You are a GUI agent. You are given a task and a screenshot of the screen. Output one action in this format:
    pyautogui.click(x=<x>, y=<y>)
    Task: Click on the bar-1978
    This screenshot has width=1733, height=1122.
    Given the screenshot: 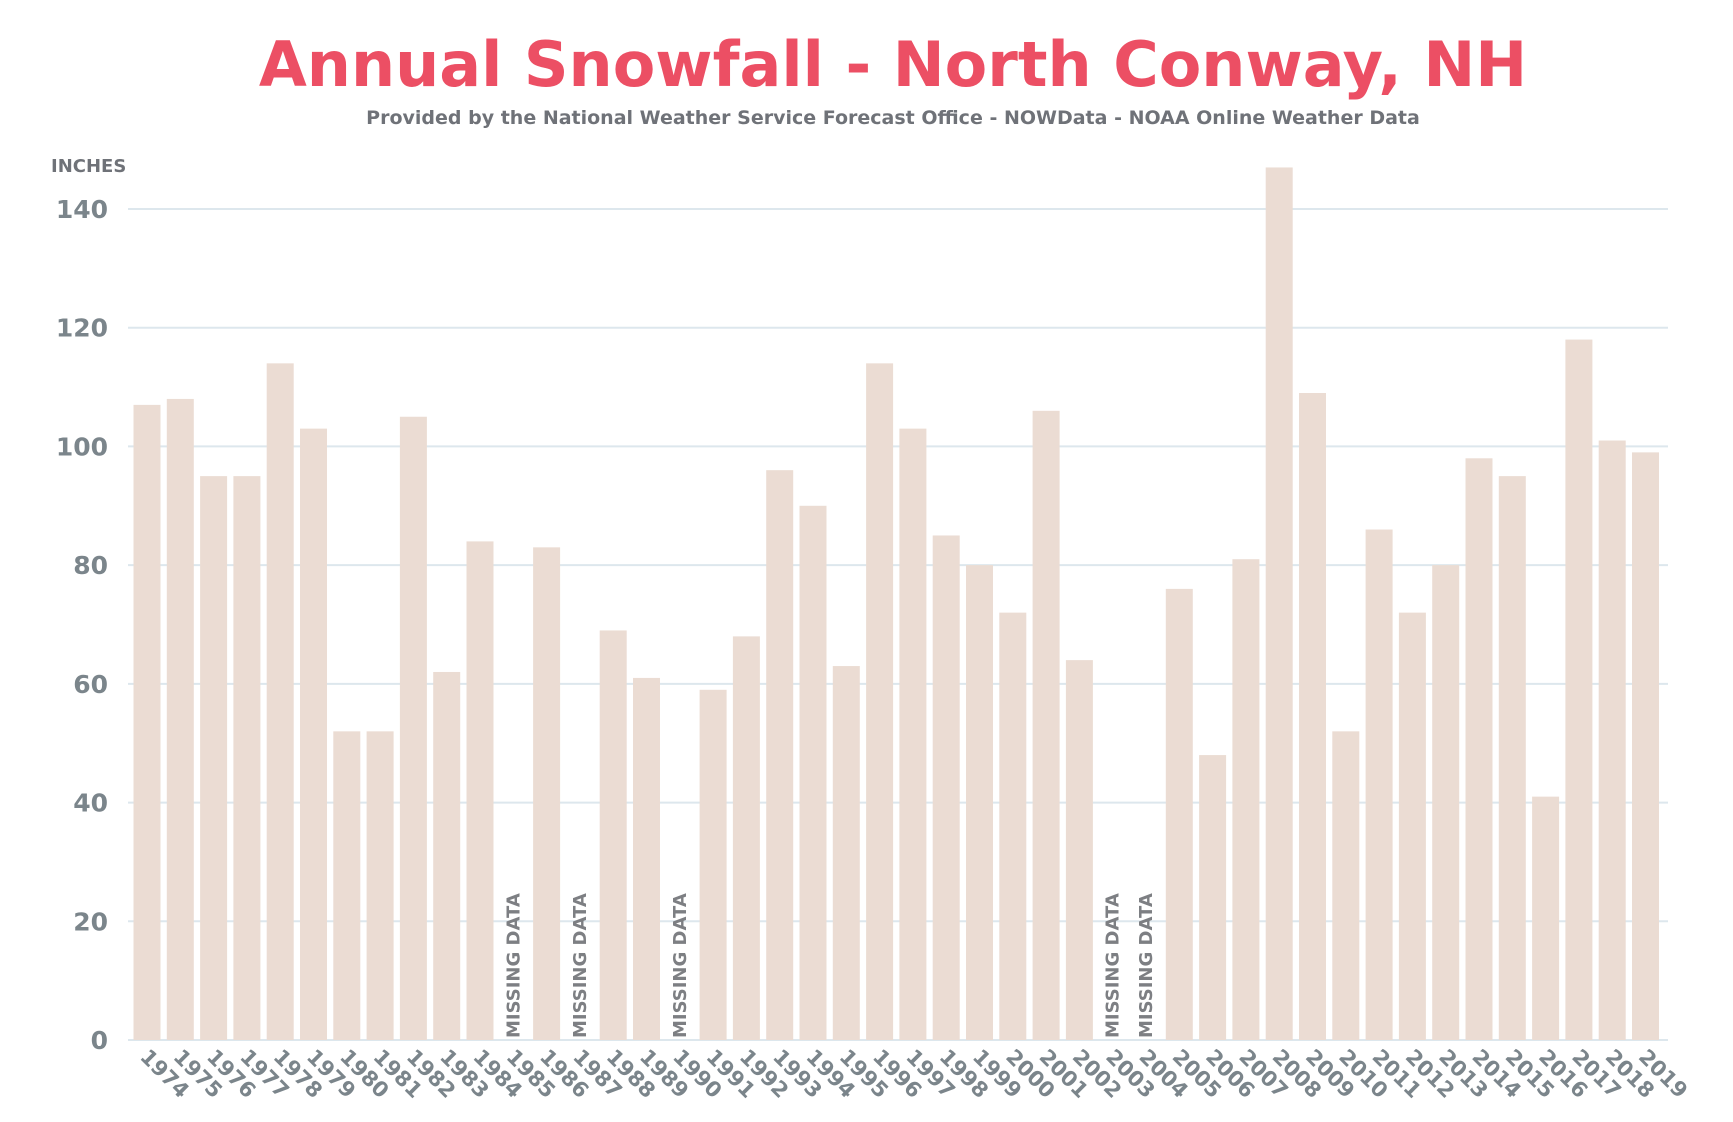 What is the action you would take?
    pyautogui.click(x=280, y=701)
    